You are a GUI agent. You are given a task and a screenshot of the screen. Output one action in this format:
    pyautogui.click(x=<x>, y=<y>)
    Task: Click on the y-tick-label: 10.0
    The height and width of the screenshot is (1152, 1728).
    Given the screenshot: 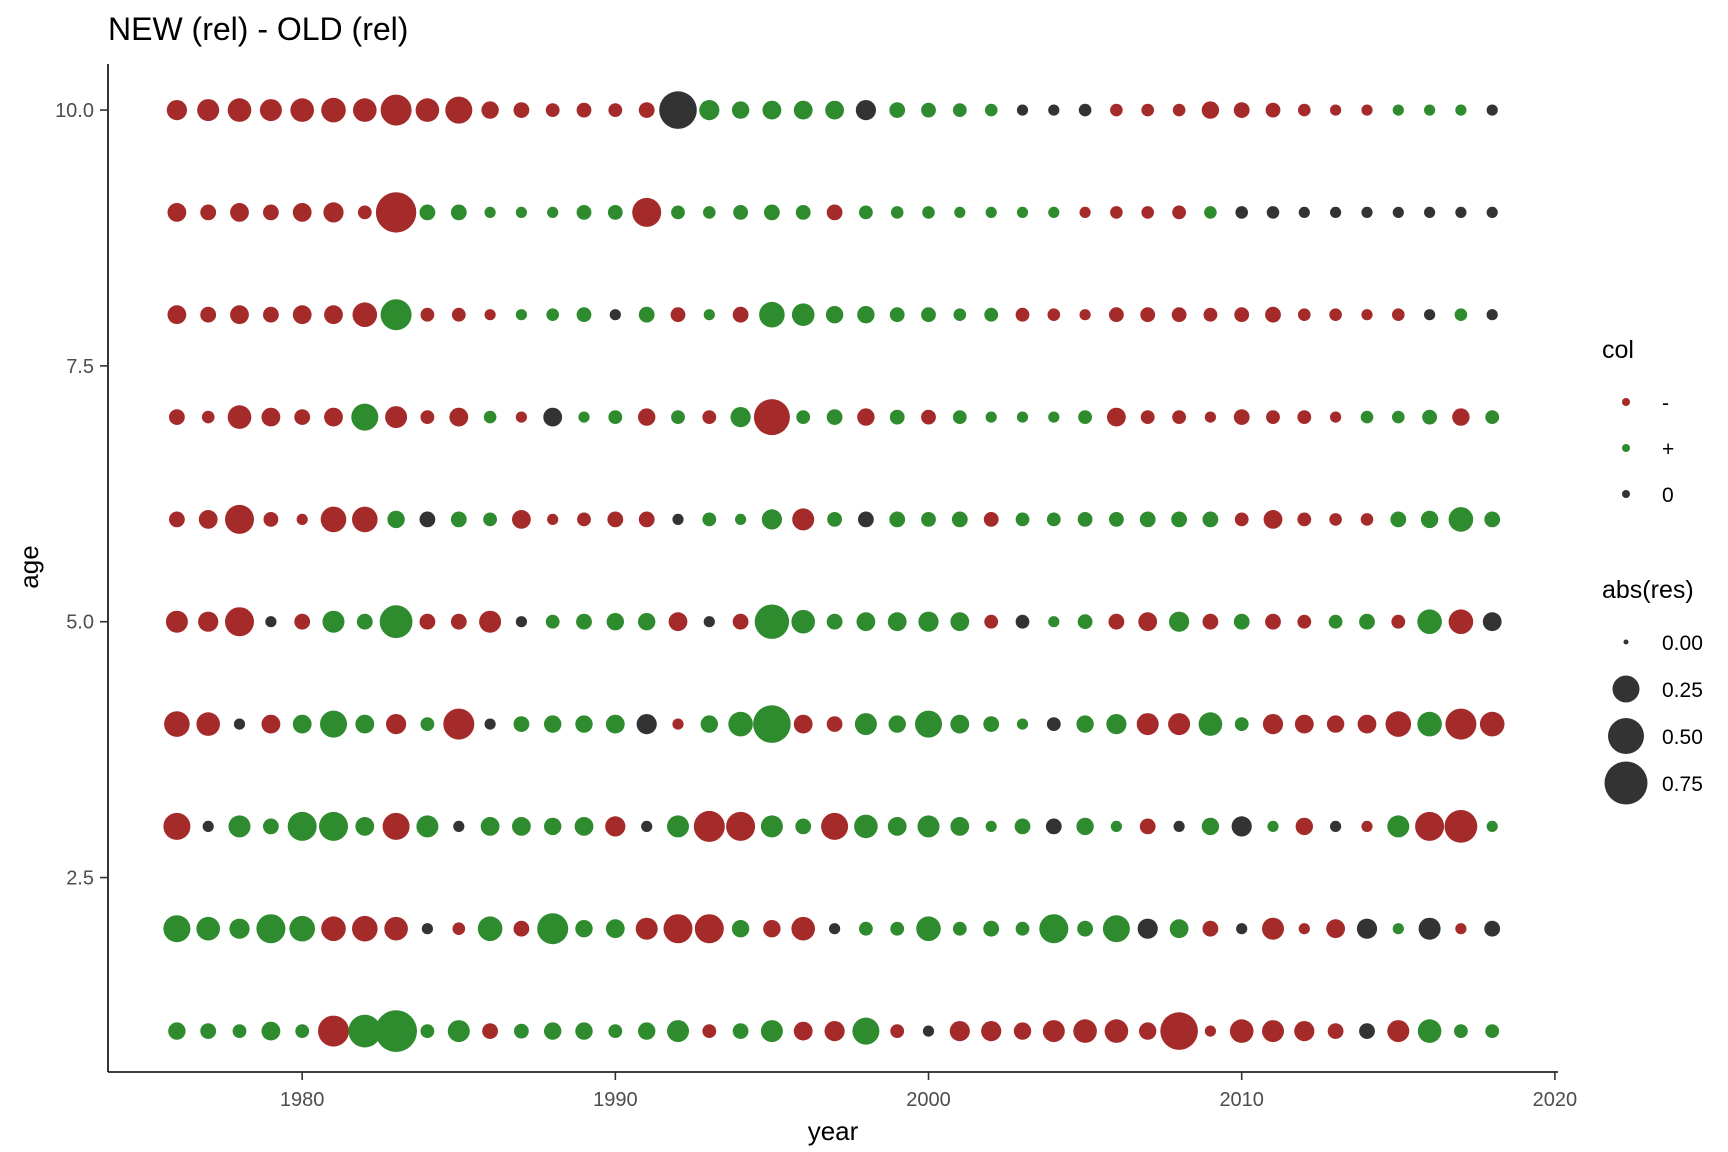 What is the action you would take?
    pyautogui.click(x=74, y=111)
    